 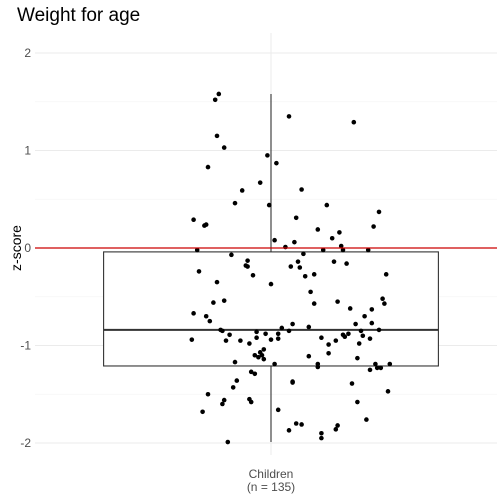 What do you see at coordinates (79, 15) in the screenshot?
I see `chart-title: Weight for age` at bounding box center [79, 15].